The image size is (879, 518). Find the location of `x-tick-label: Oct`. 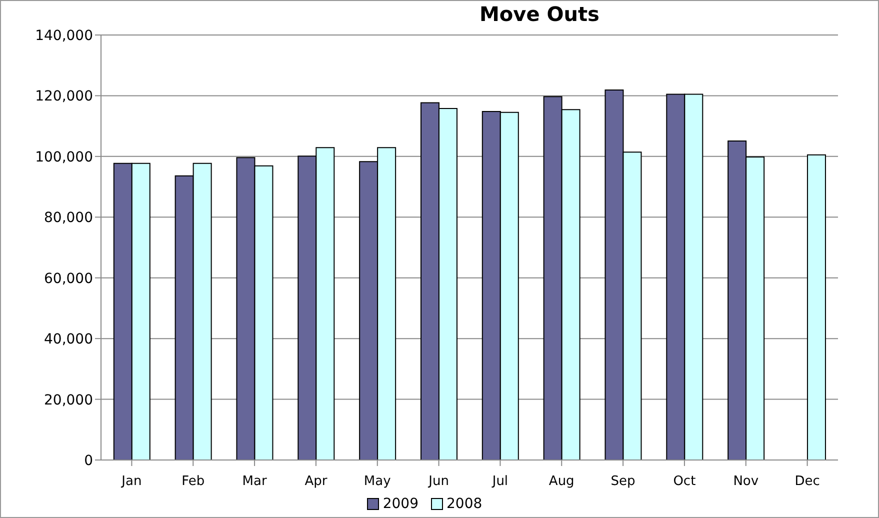

x-tick-label: Oct is located at coordinates (684, 482).